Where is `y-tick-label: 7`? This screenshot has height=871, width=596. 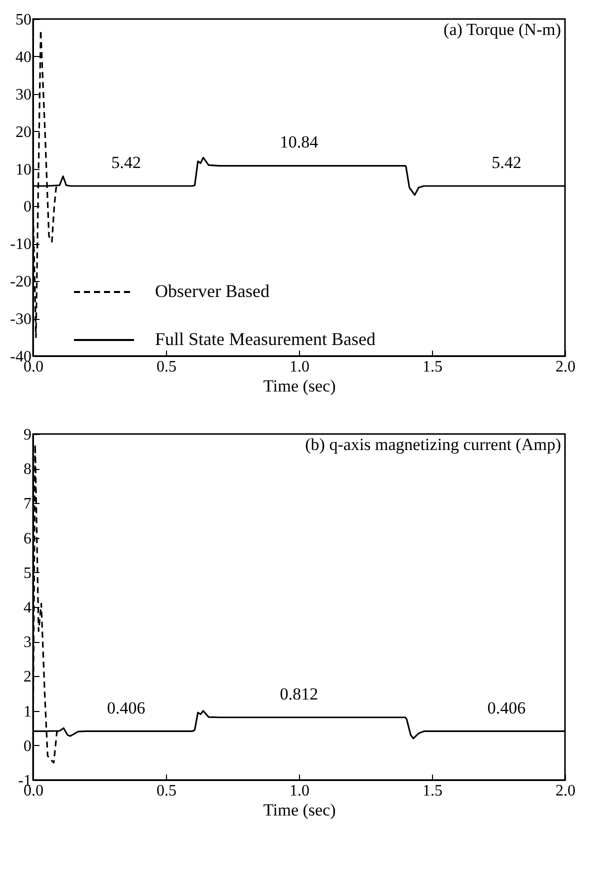 y-tick-label: 7 is located at coordinates (28, 504).